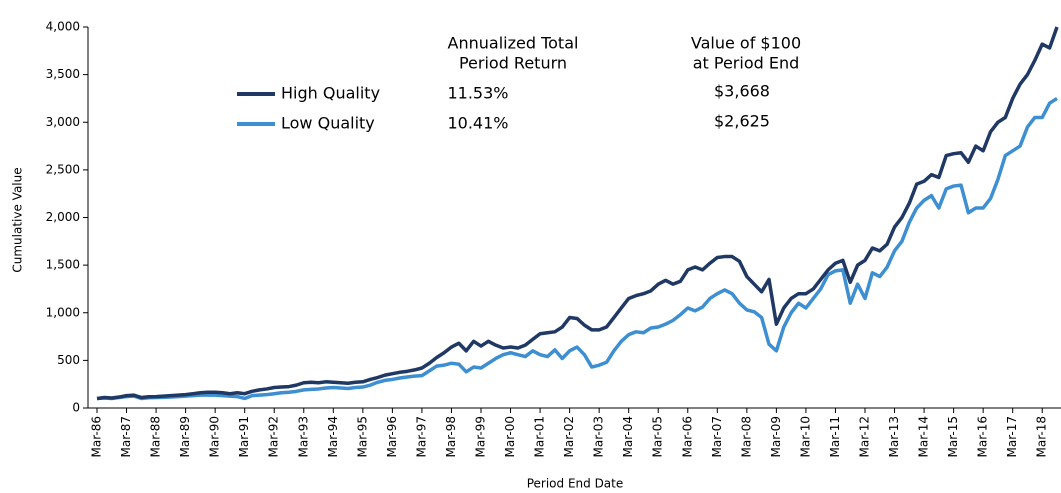 This screenshot has width=1061, height=493. Describe the element at coordinates (333, 436) in the screenshot. I see `x-tick-label: Mar-94` at that location.